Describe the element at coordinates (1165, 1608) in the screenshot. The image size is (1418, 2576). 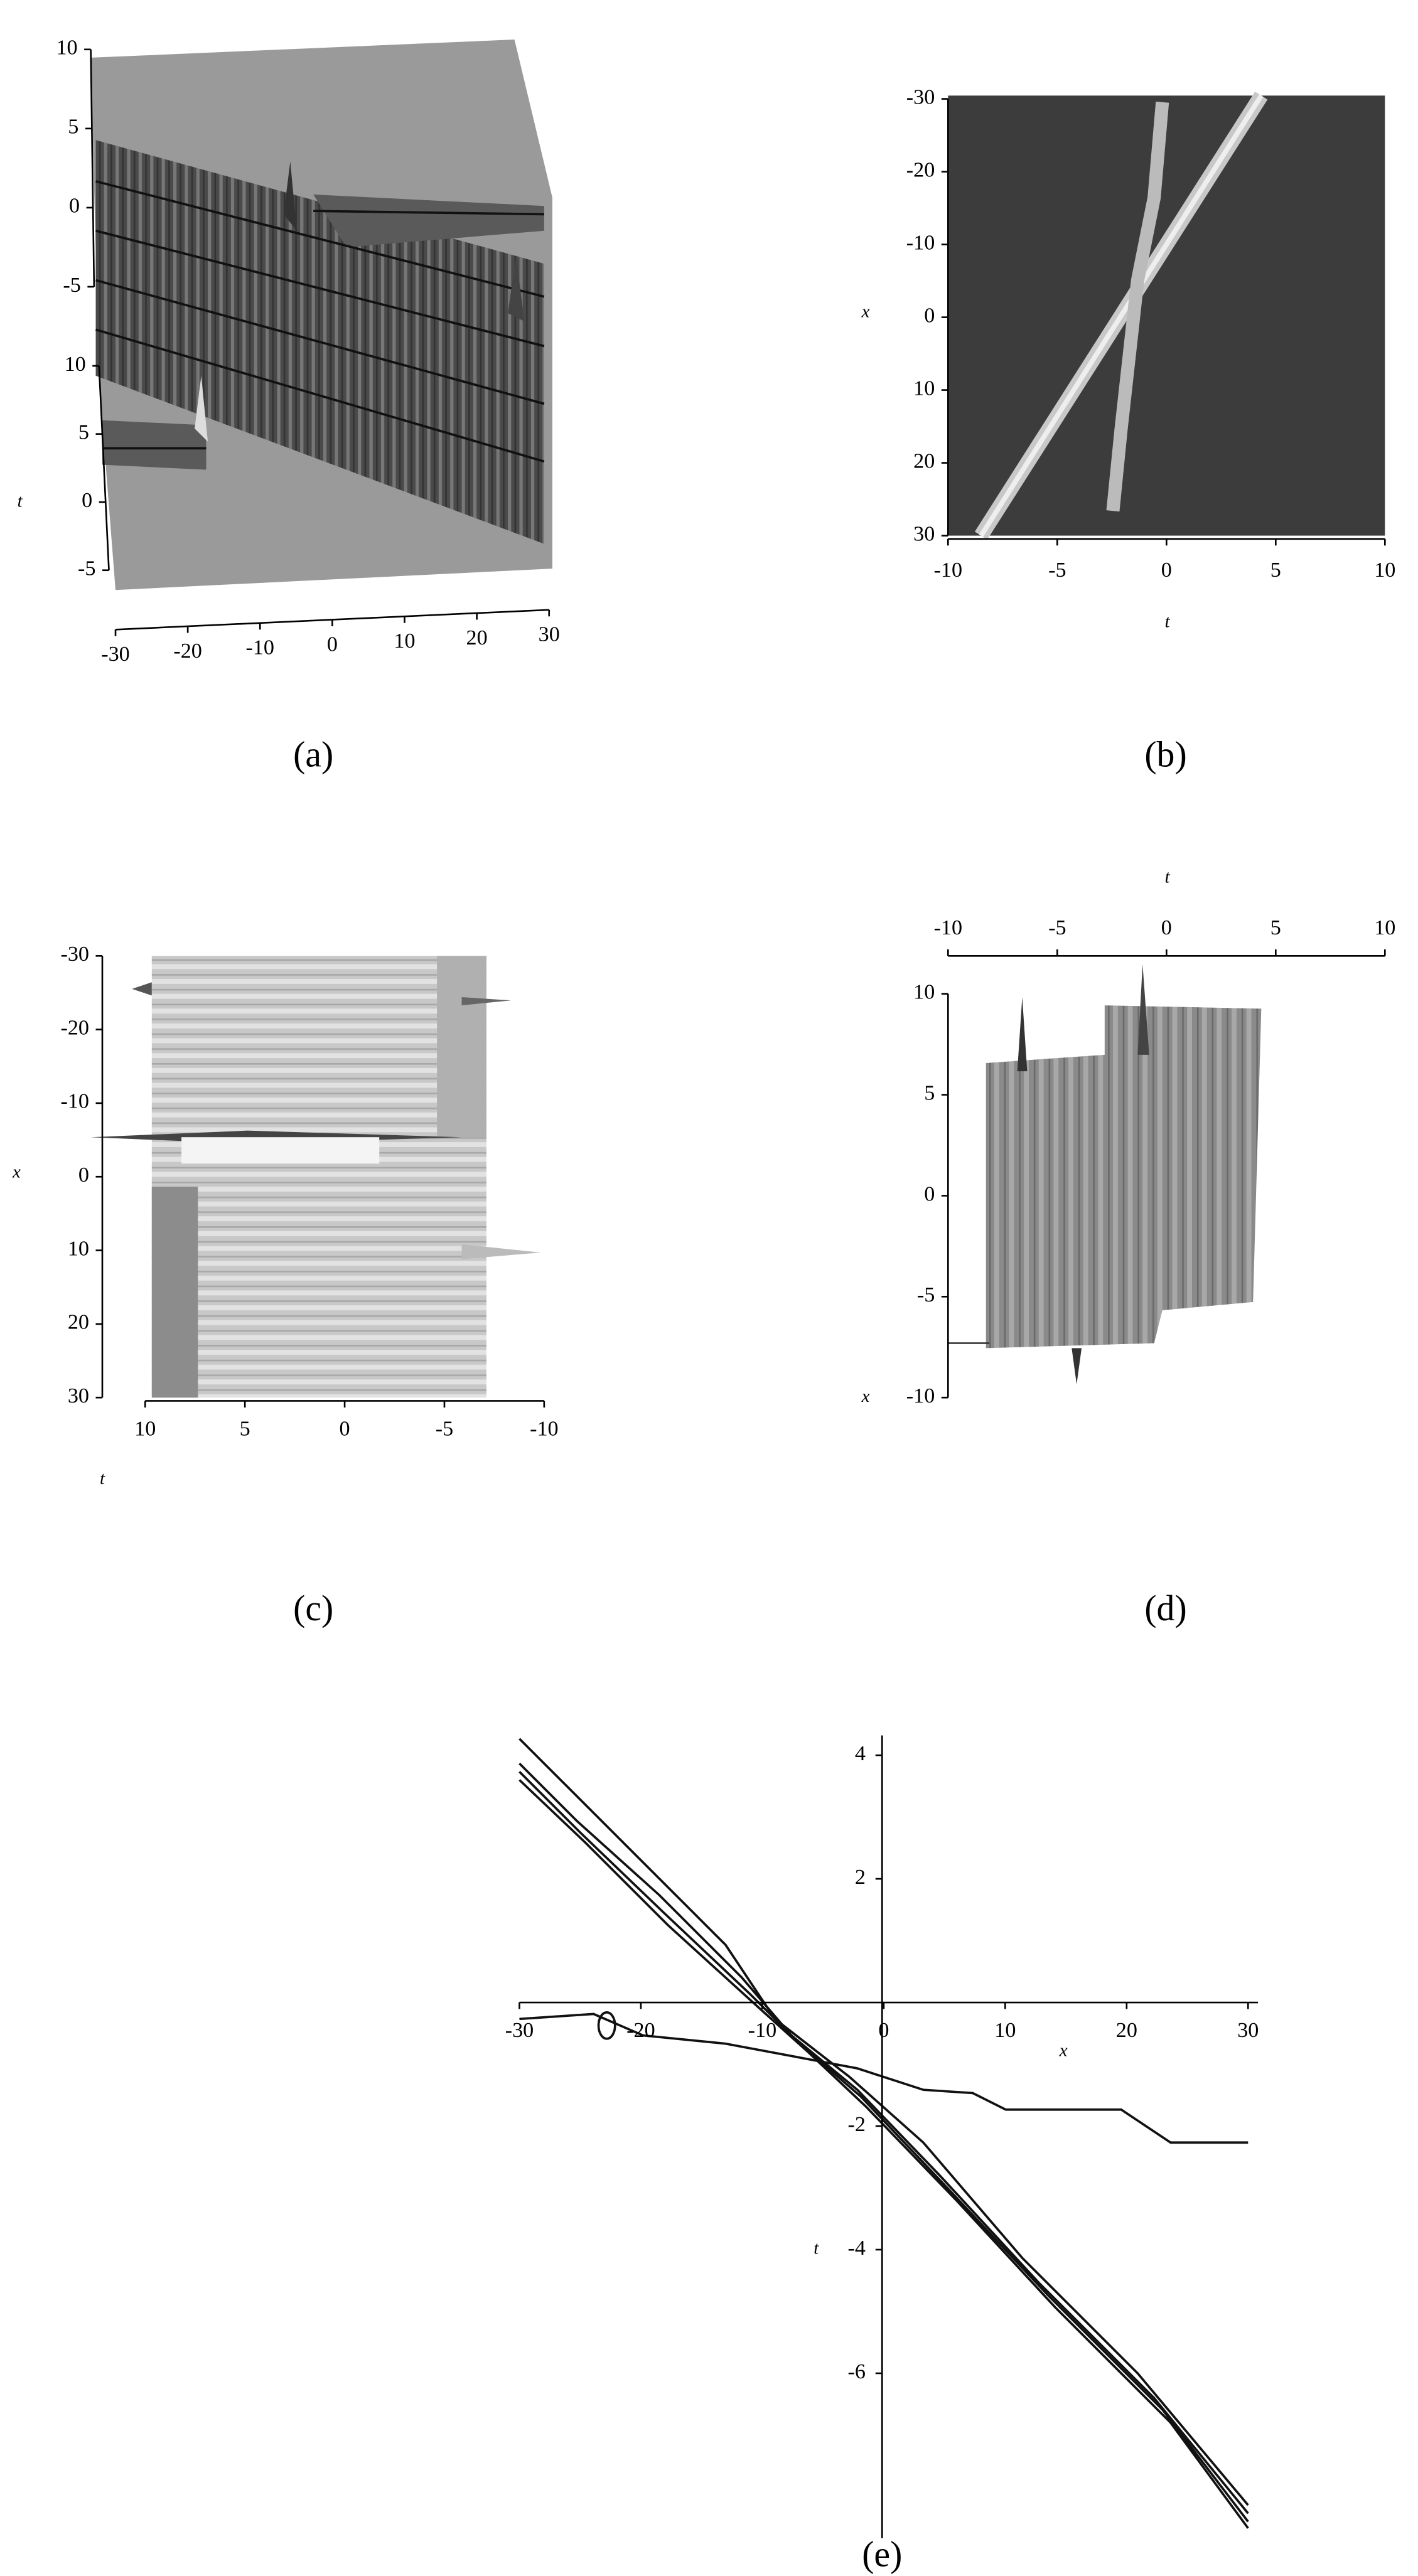
I see `caption: (d)` at that location.